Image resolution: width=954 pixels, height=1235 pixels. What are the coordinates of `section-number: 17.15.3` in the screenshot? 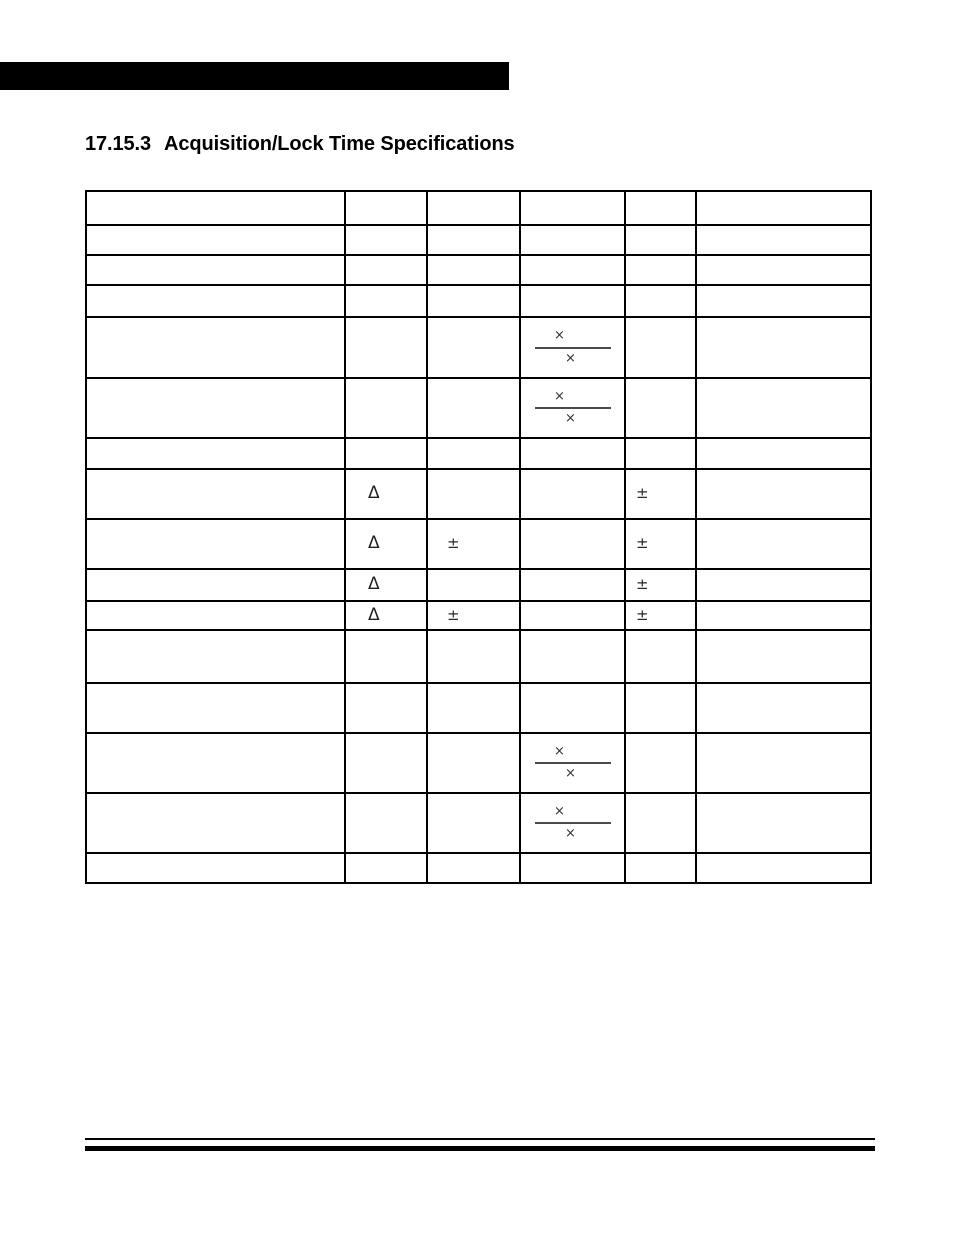 It's located at (118, 144).